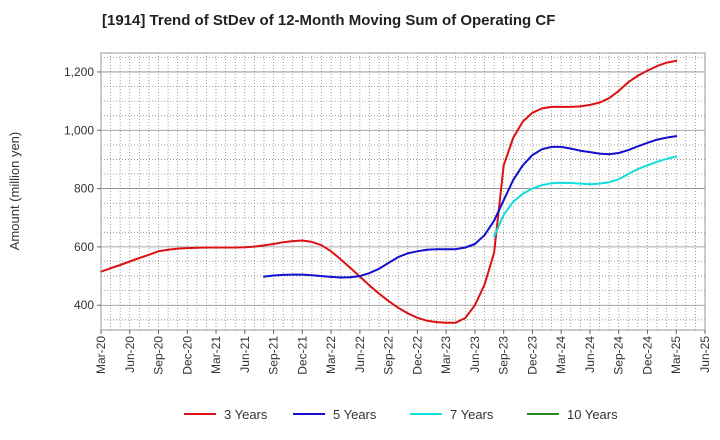 The height and width of the screenshot is (440, 720). I want to click on x-tick-label: Dec-23, so click(532, 355).